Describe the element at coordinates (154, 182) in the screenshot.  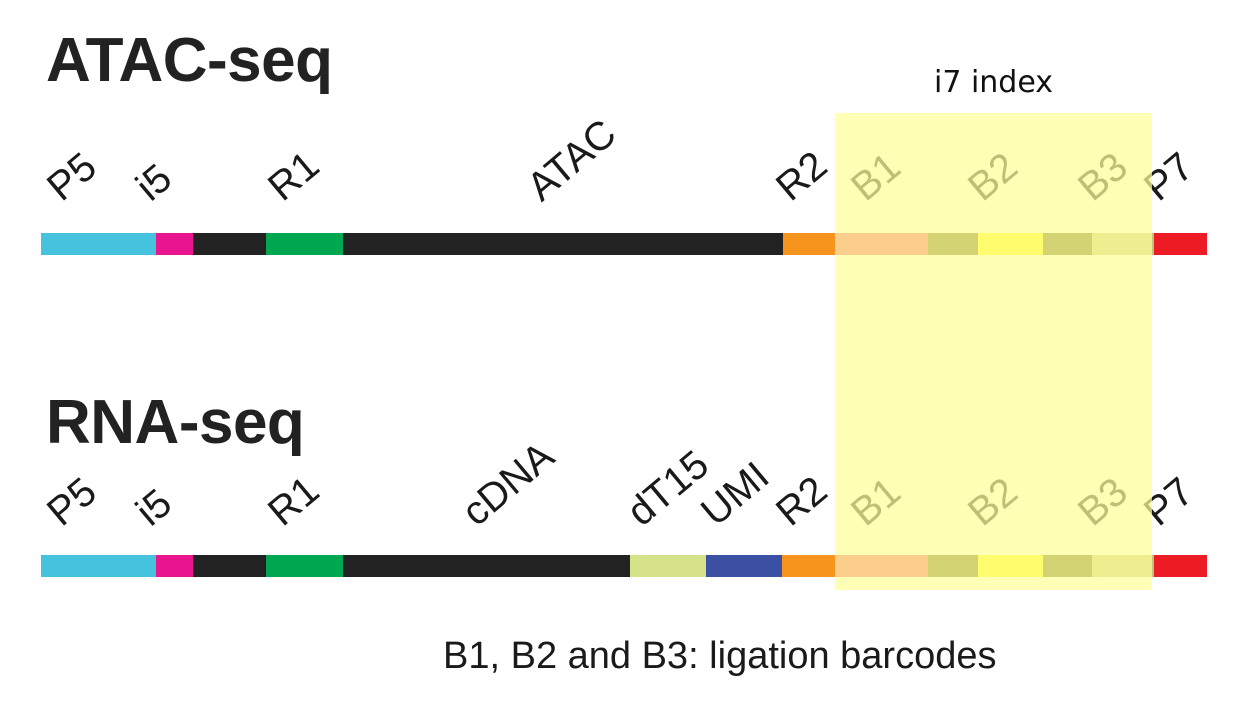
I see `atac-label-i5: i5` at that location.